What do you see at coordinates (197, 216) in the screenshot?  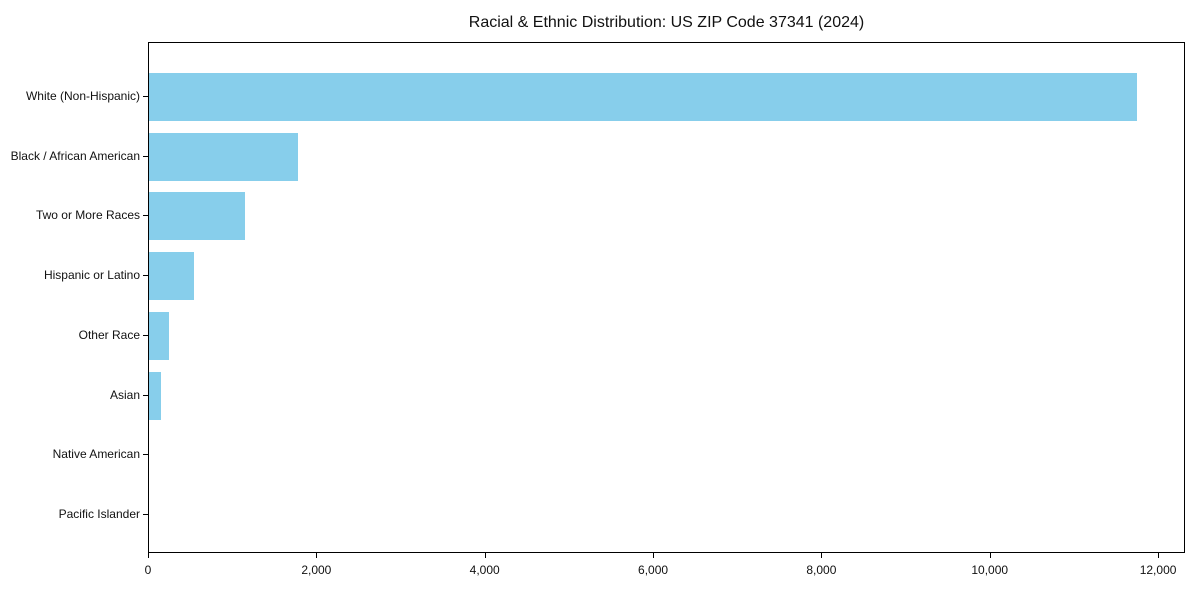 I see `bar-two-or-more-races` at bounding box center [197, 216].